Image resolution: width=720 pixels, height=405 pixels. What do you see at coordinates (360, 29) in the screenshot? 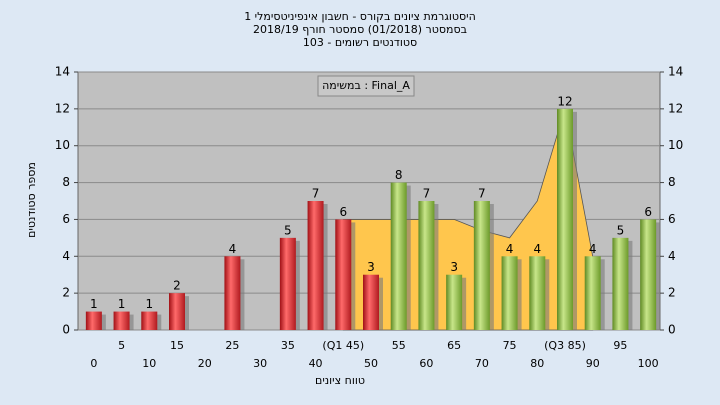
I see `chart-subtitle: בסמסטר (01/2018) סמסטר חורף 2018/19` at bounding box center [360, 29].